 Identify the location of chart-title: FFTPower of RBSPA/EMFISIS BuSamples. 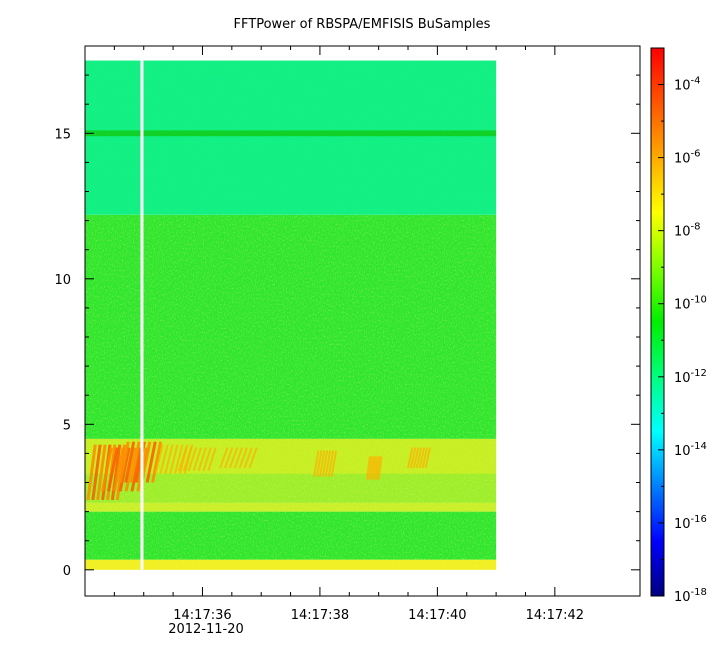
(362, 24).